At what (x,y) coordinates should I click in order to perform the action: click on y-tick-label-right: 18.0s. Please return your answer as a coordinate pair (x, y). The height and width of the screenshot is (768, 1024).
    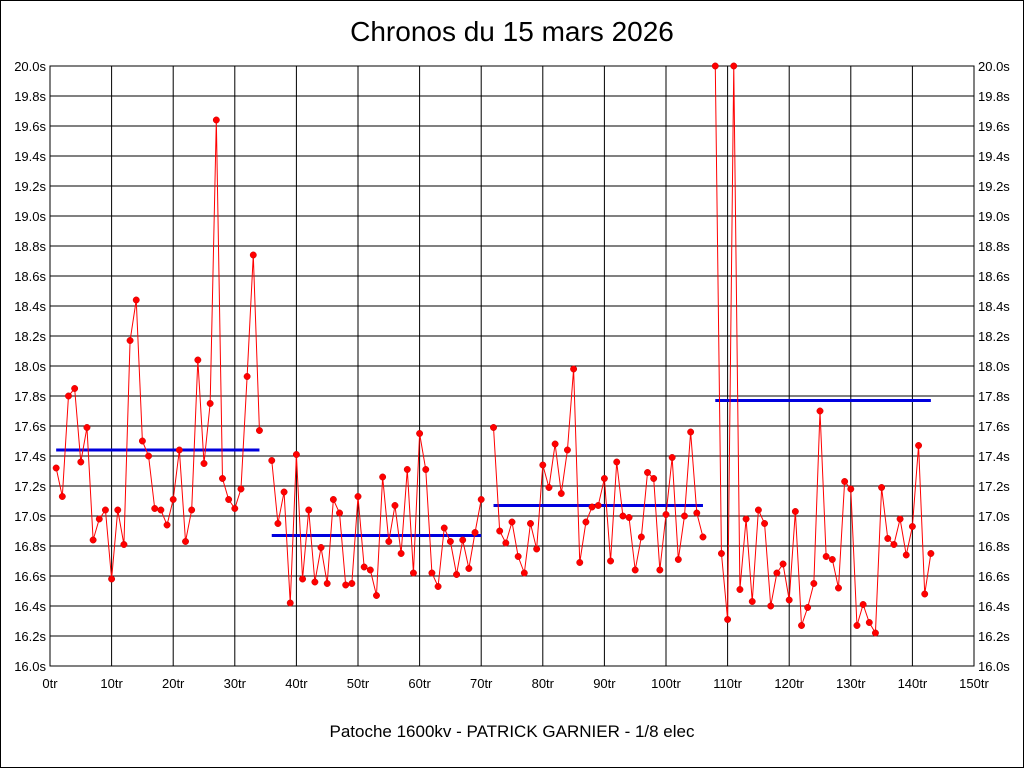
    Looking at the image, I should click on (994, 366).